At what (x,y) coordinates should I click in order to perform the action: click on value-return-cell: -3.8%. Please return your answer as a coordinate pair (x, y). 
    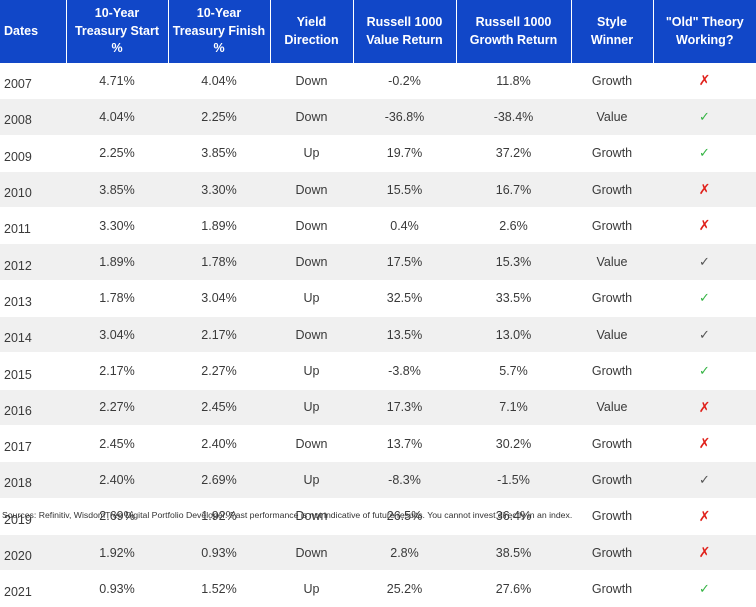
    Looking at the image, I should click on (404, 371).